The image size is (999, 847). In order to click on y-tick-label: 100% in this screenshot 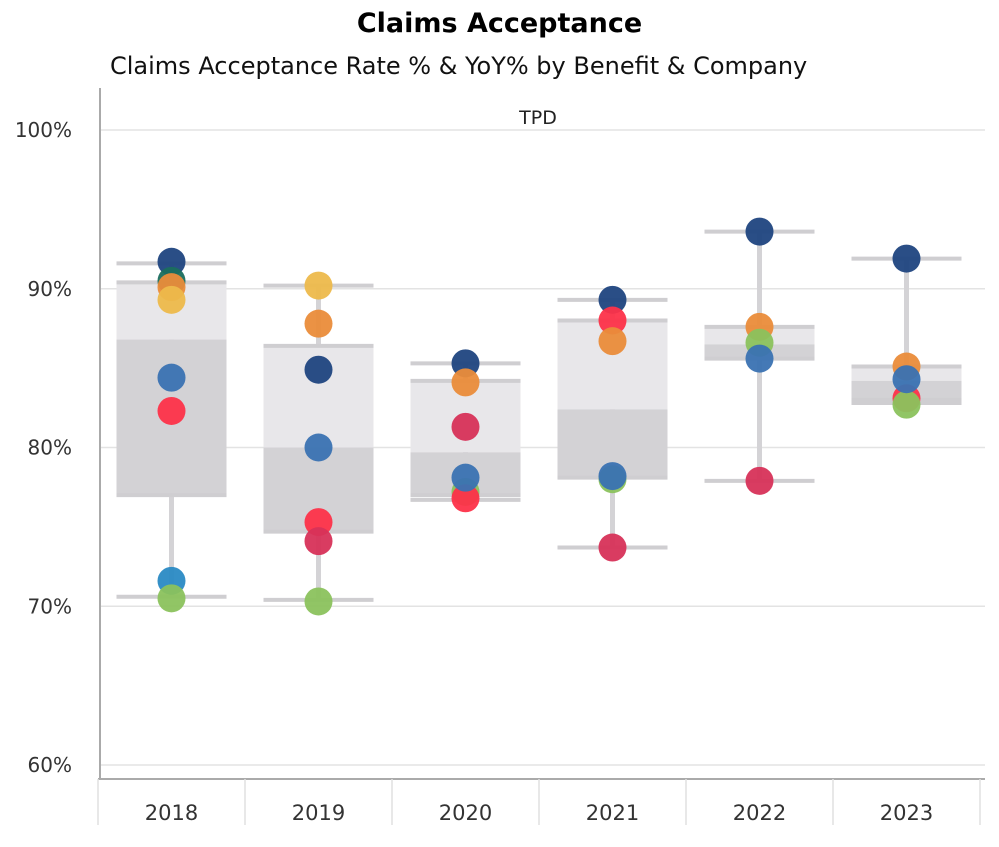, I will do `click(43, 130)`.